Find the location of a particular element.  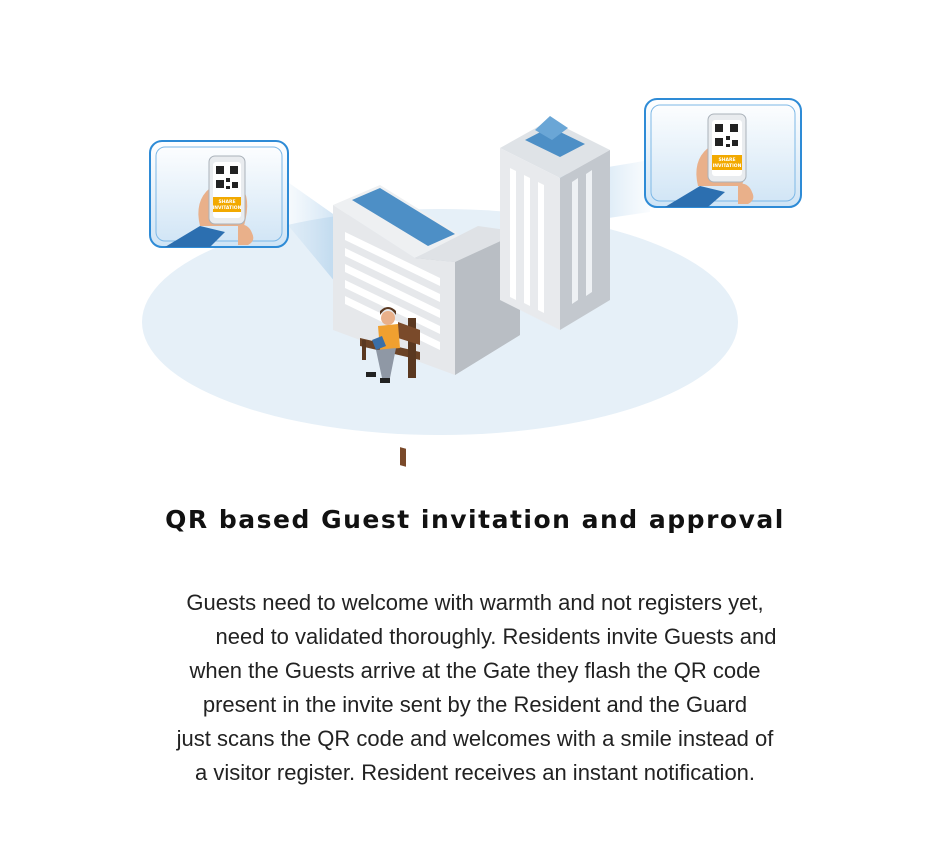

right-badge-line1: SHARE is located at coordinates (726, 160).